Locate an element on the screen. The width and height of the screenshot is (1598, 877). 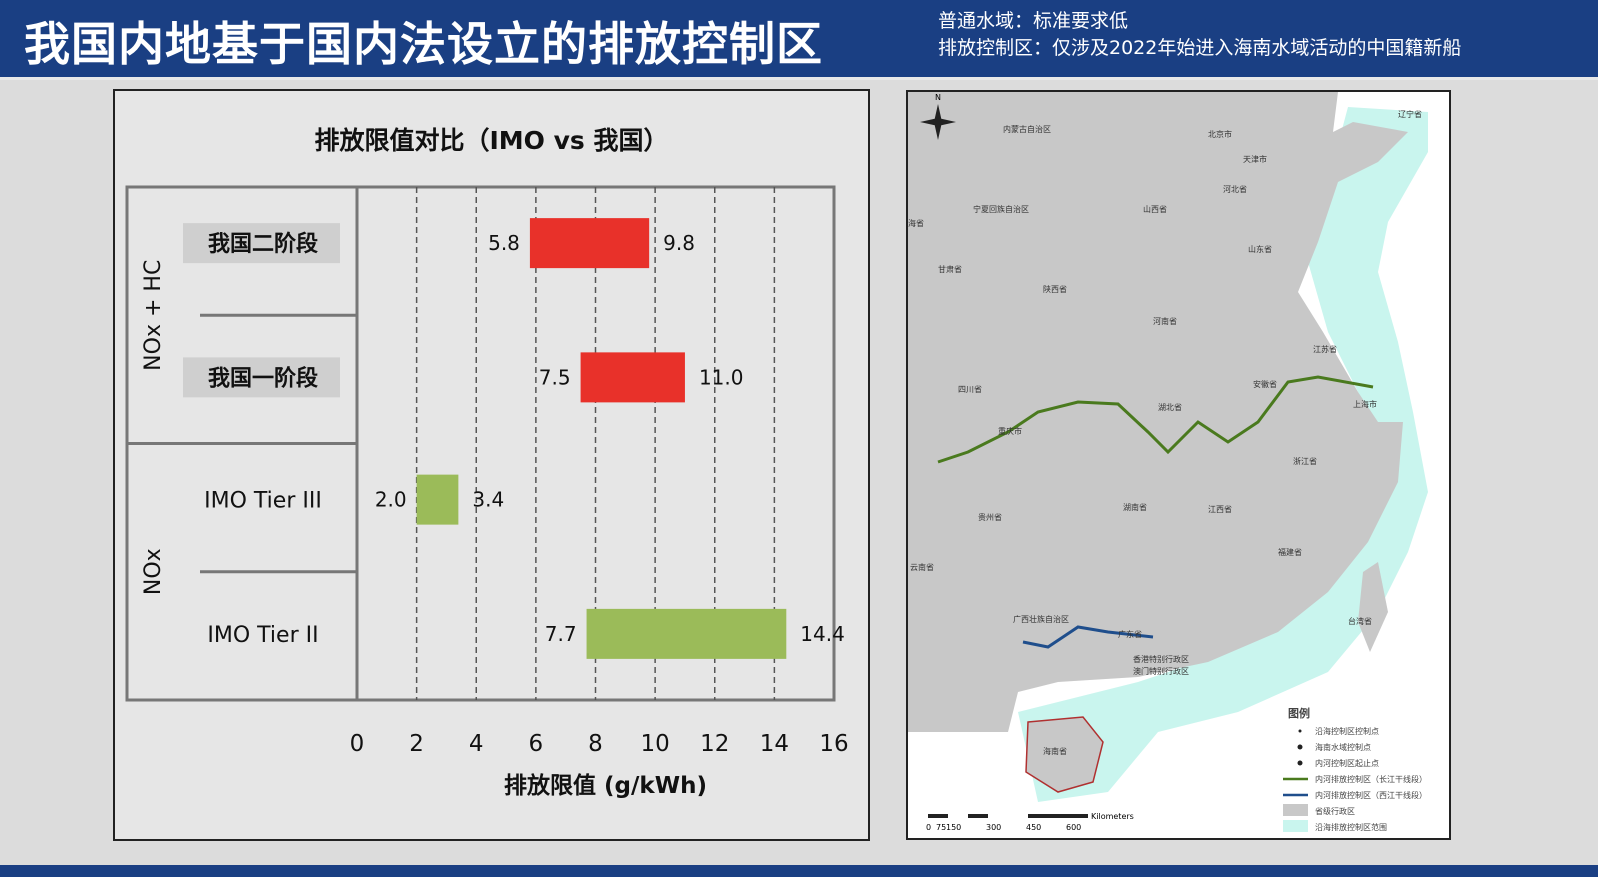
x-tick-label: 12 is located at coordinates (714, 744).